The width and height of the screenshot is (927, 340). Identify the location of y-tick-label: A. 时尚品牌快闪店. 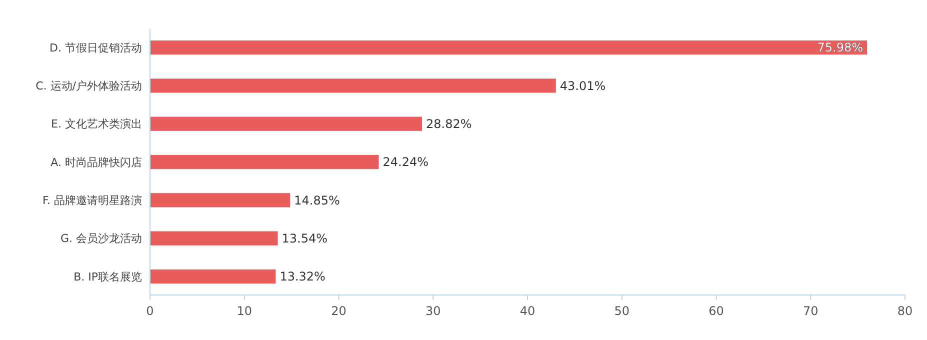
(96, 162).